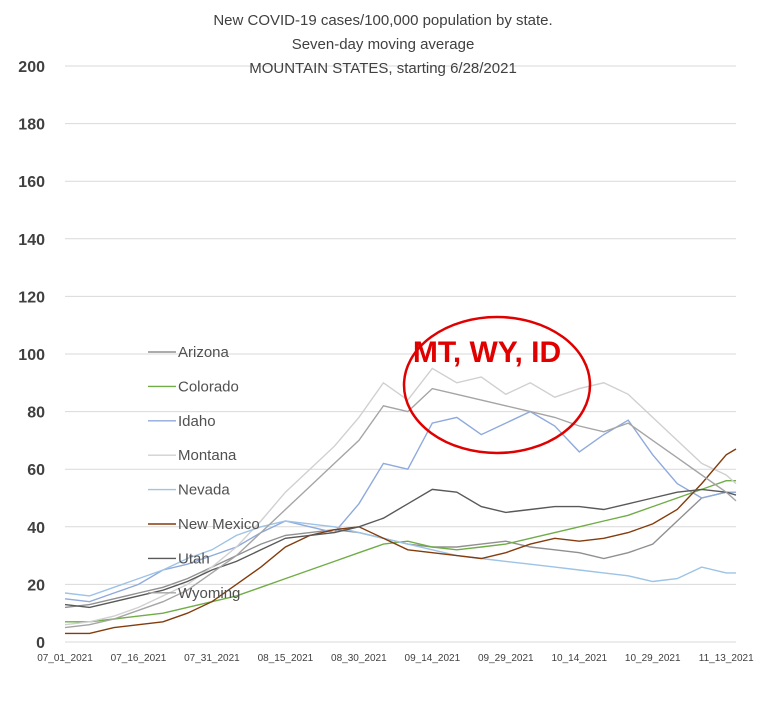 Image resolution: width=767 pixels, height=724 pixels. What do you see at coordinates (65, 658) in the screenshot?
I see `x-tick-label: 07_01_2021` at bounding box center [65, 658].